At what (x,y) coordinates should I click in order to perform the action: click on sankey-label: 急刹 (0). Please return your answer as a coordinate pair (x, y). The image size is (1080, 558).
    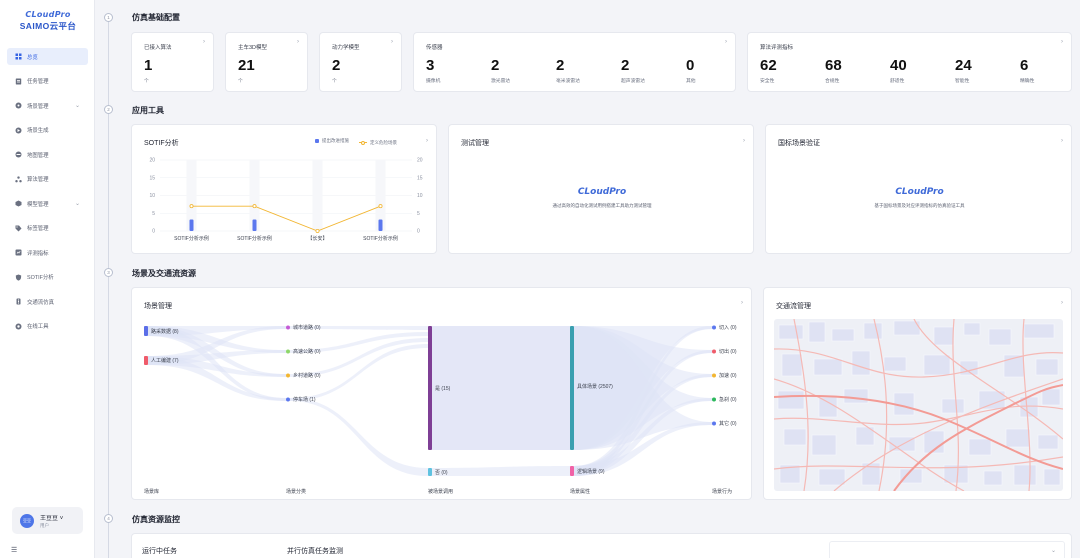
    Looking at the image, I should click on (728, 399).